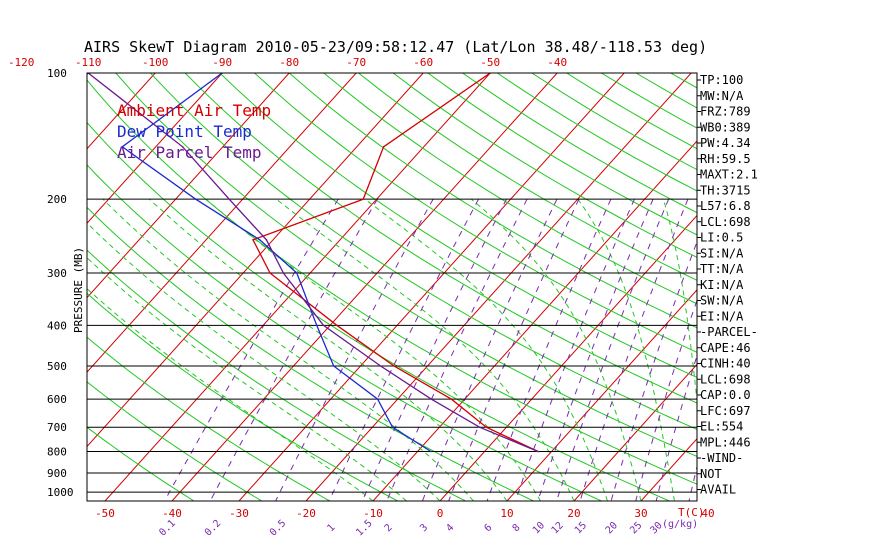 The image size is (870, 560). I want to click on moist-adiabat-line, so click(230, 394).